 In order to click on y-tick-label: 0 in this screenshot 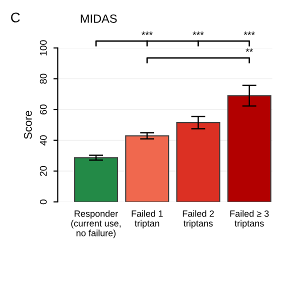, I will do `click(43, 202)`.